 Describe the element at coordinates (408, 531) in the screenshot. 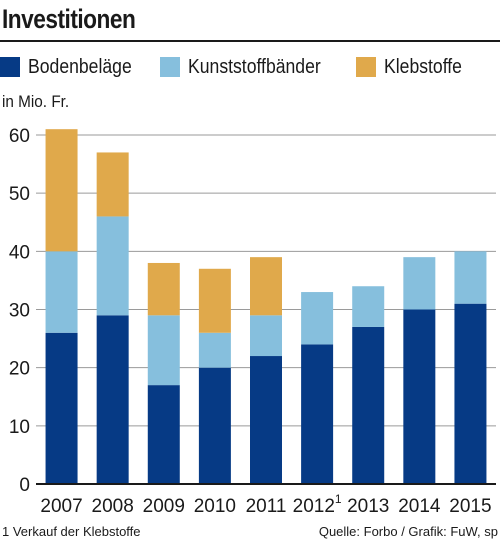

I see `source-credit: Quelle: Forbo / Grafik: FuW, sp` at that location.